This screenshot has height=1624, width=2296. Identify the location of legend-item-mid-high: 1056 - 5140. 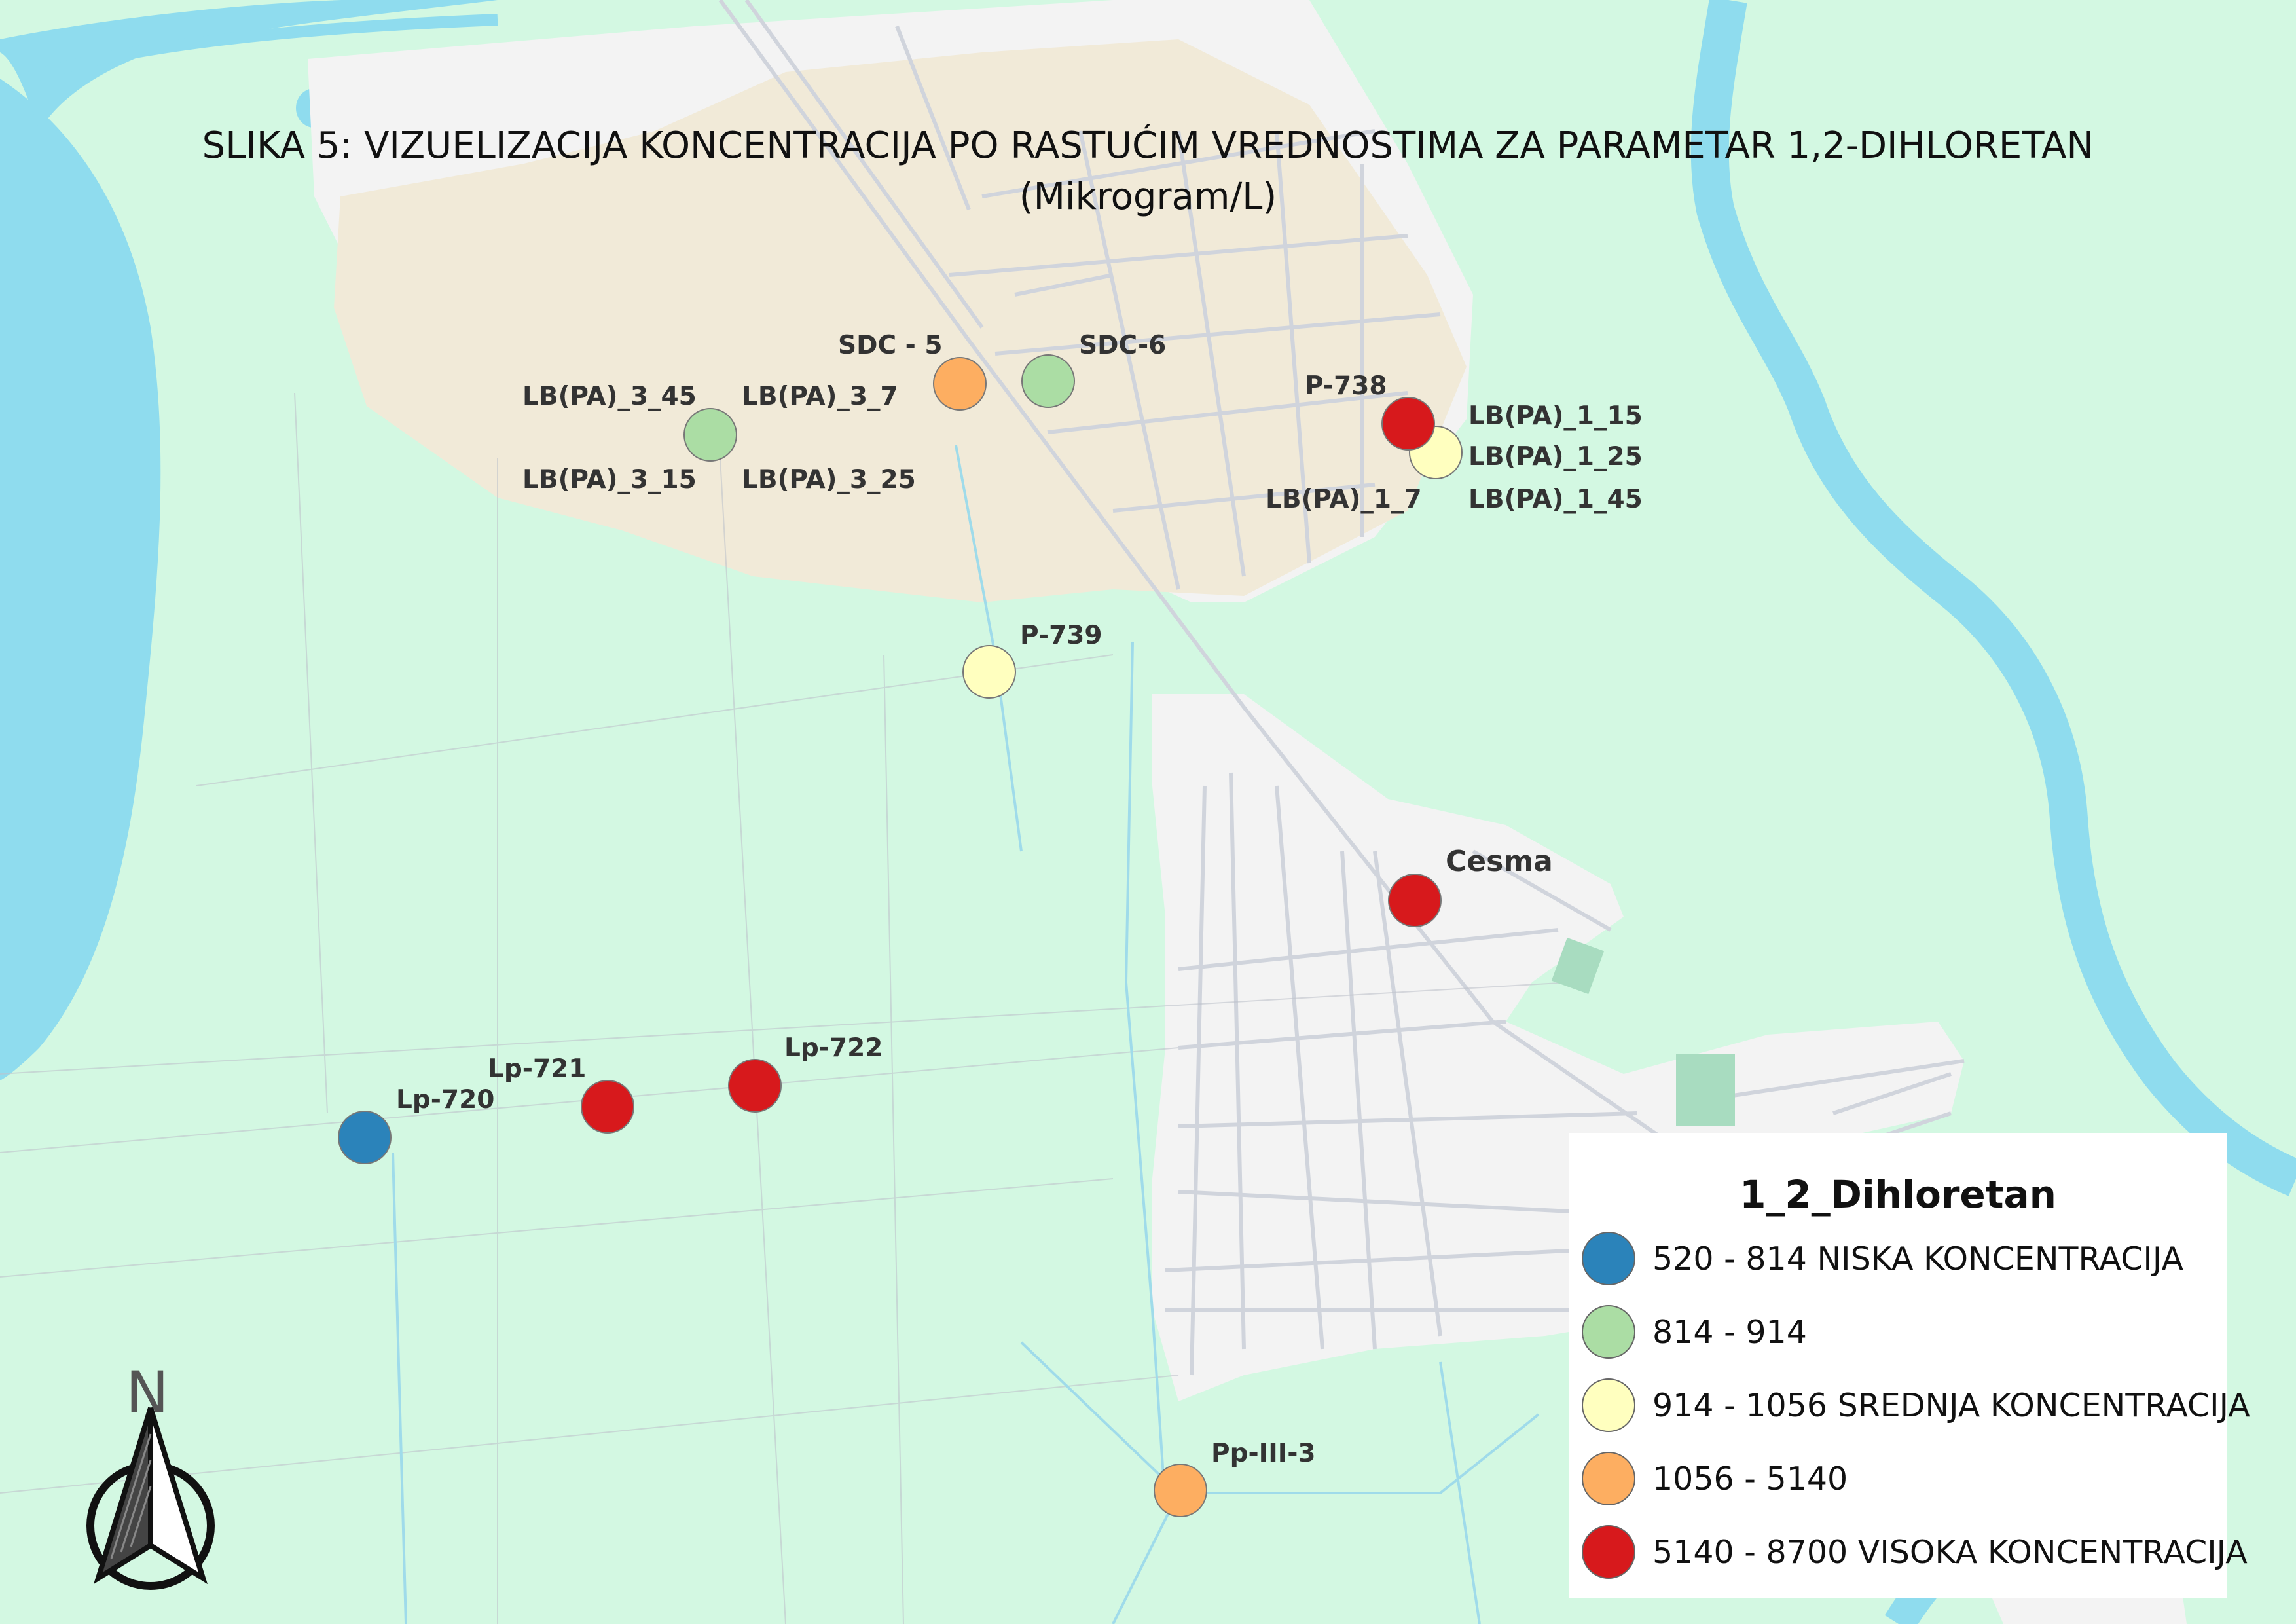
(1715, 1478).